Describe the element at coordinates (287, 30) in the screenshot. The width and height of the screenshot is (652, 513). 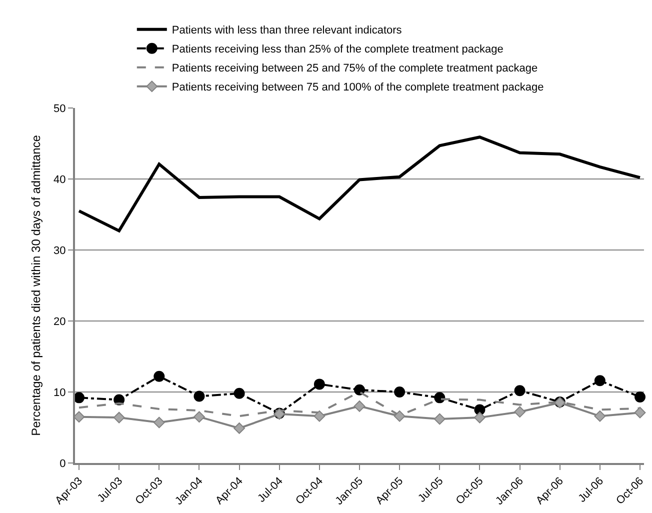
I see `legend-label: Patients with less than three relevant indicators` at that location.